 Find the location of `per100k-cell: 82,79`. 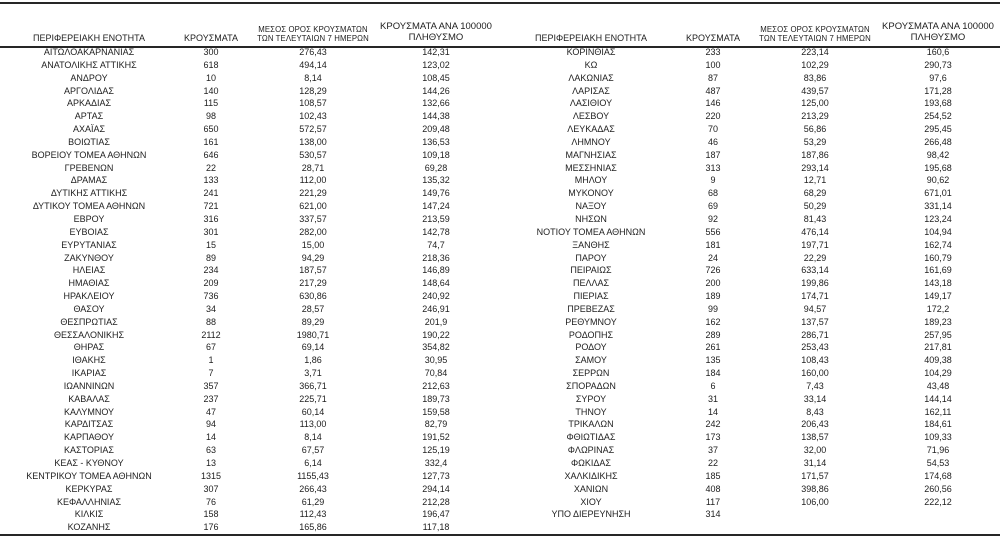

per100k-cell: 82,79 is located at coordinates (436, 424).